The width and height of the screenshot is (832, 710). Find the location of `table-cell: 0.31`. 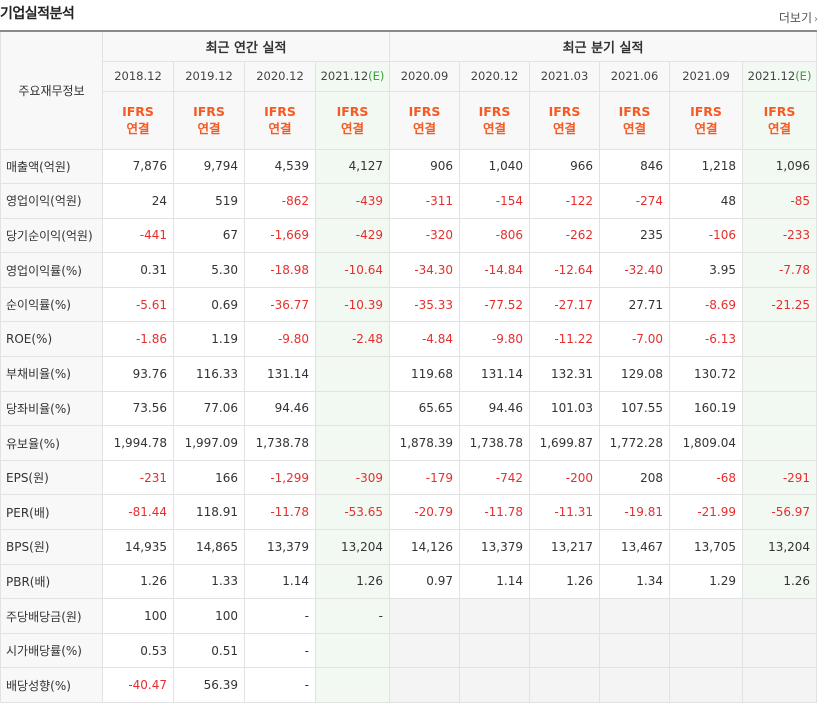

table-cell: 0.31 is located at coordinates (138, 270).